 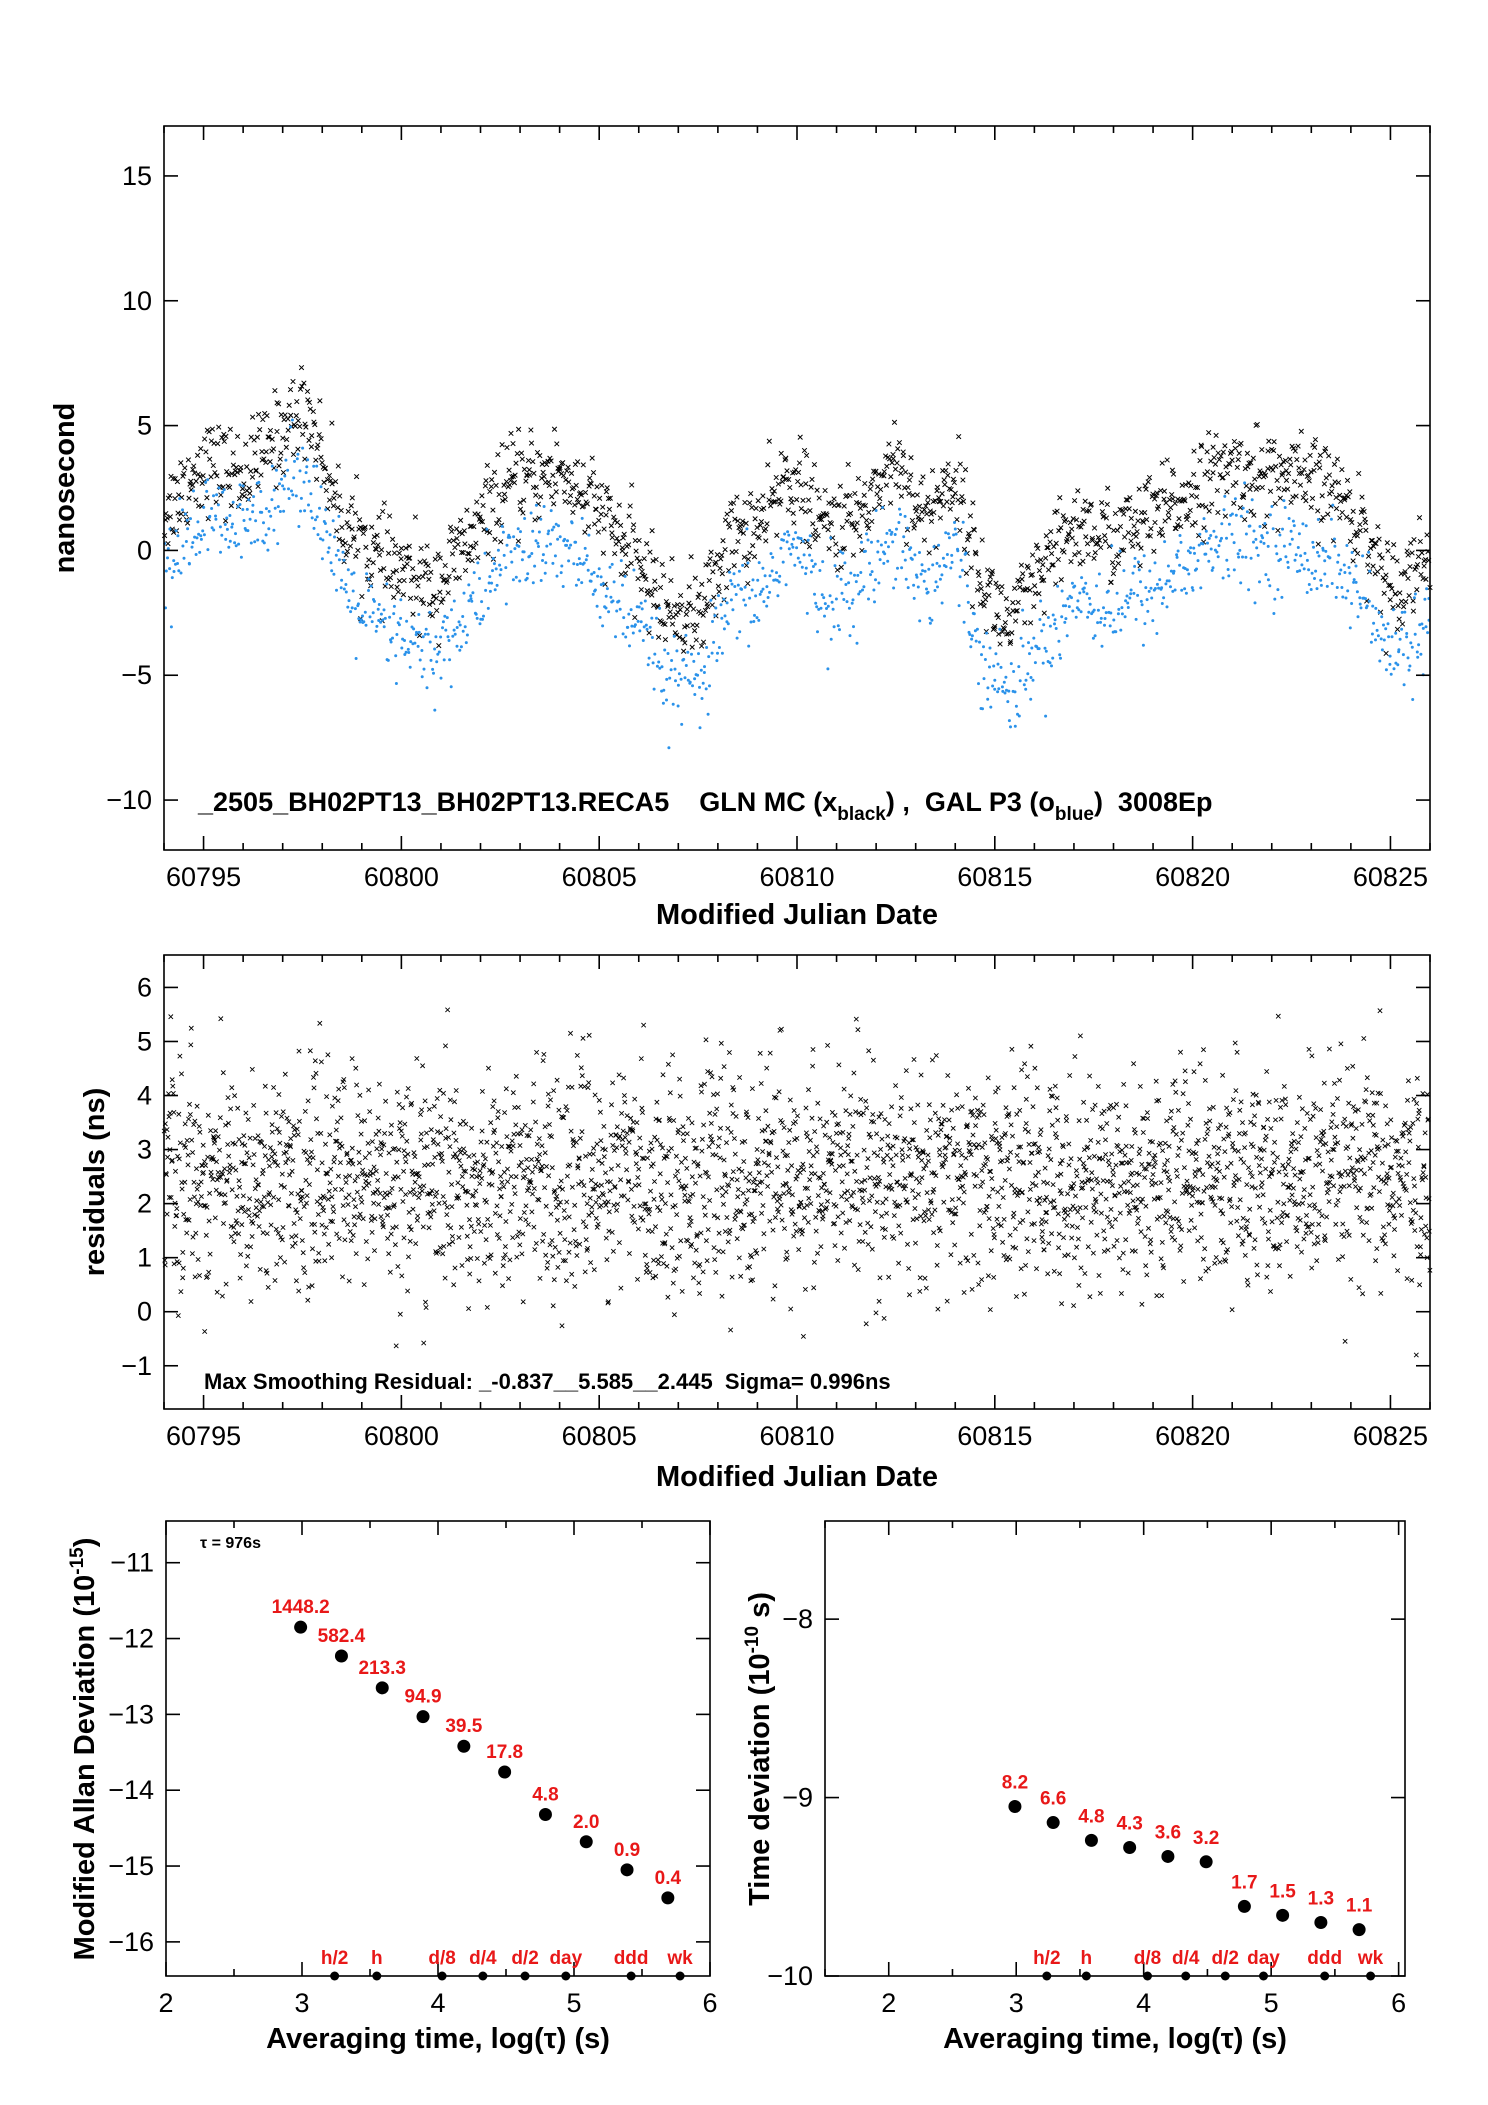 What do you see at coordinates (599, 877) in the screenshot?
I see `x-tick-label: 60805` at bounding box center [599, 877].